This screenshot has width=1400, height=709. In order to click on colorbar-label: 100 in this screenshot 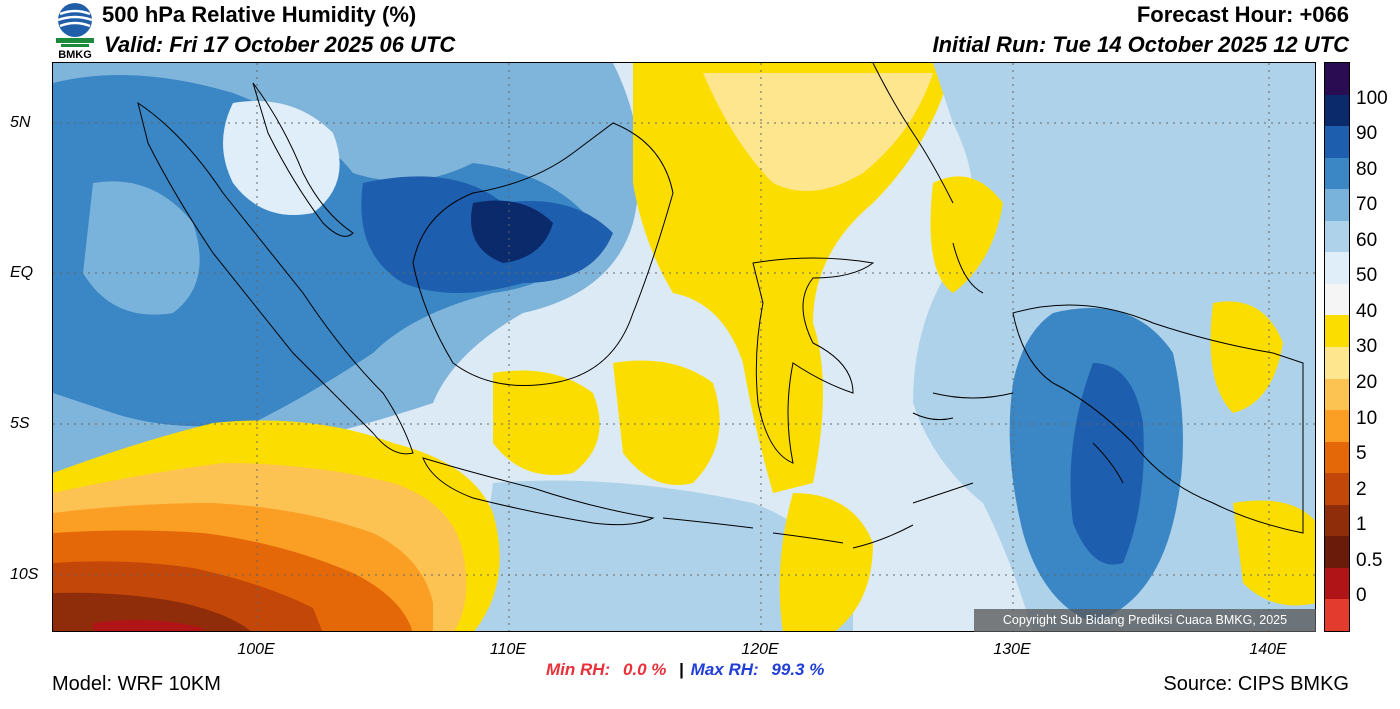, I will do `click(1372, 98)`.